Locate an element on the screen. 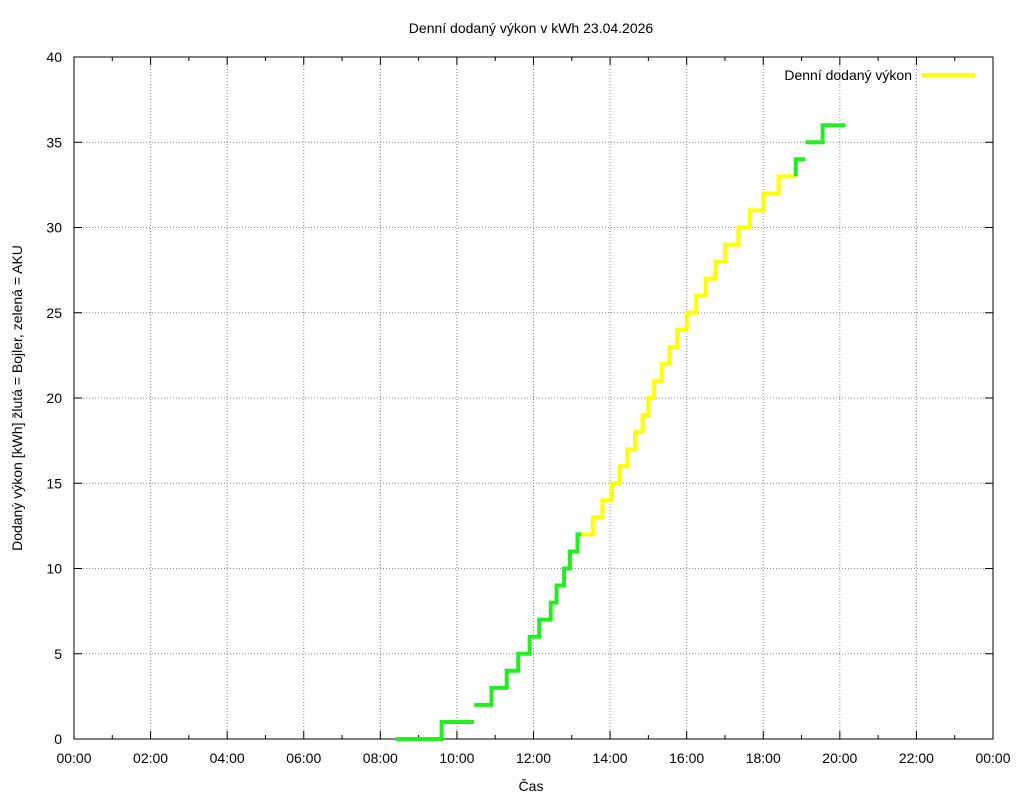 The width and height of the screenshot is (1024, 800). legend: Denní dodaný výkon is located at coordinates (879, 75).